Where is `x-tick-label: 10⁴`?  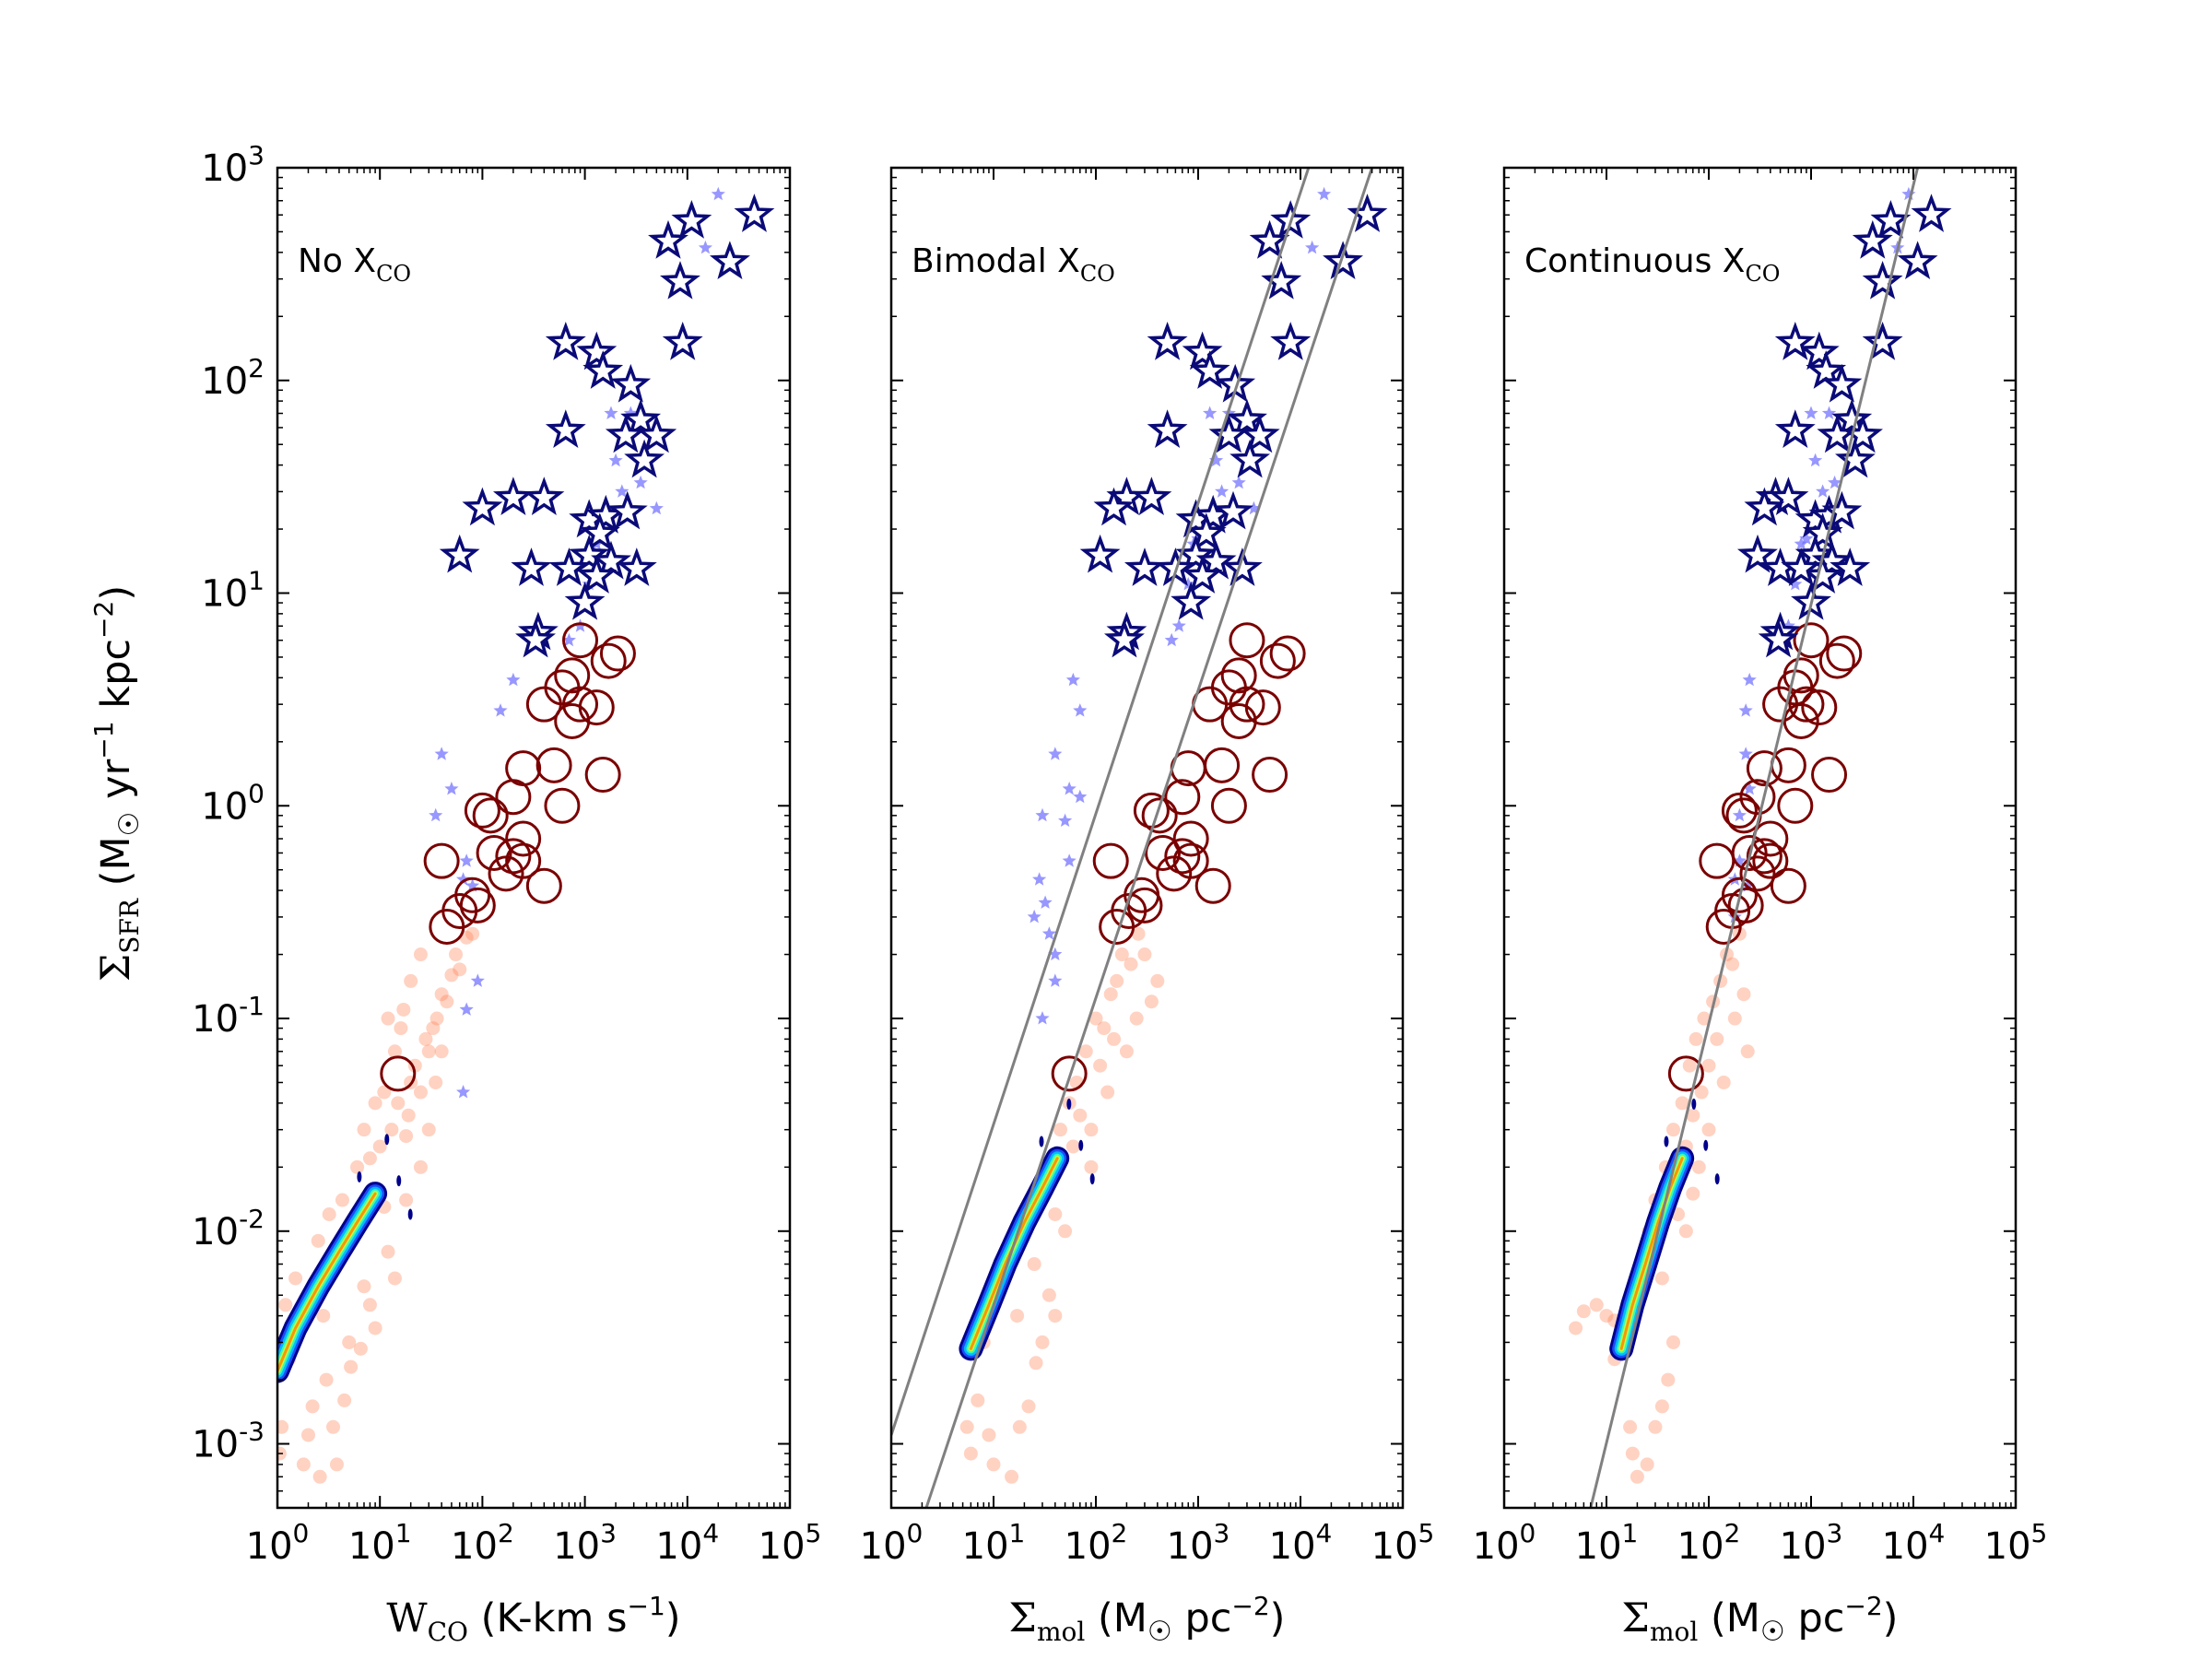 x-tick-label: 10⁴ is located at coordinates (1301, 1543).